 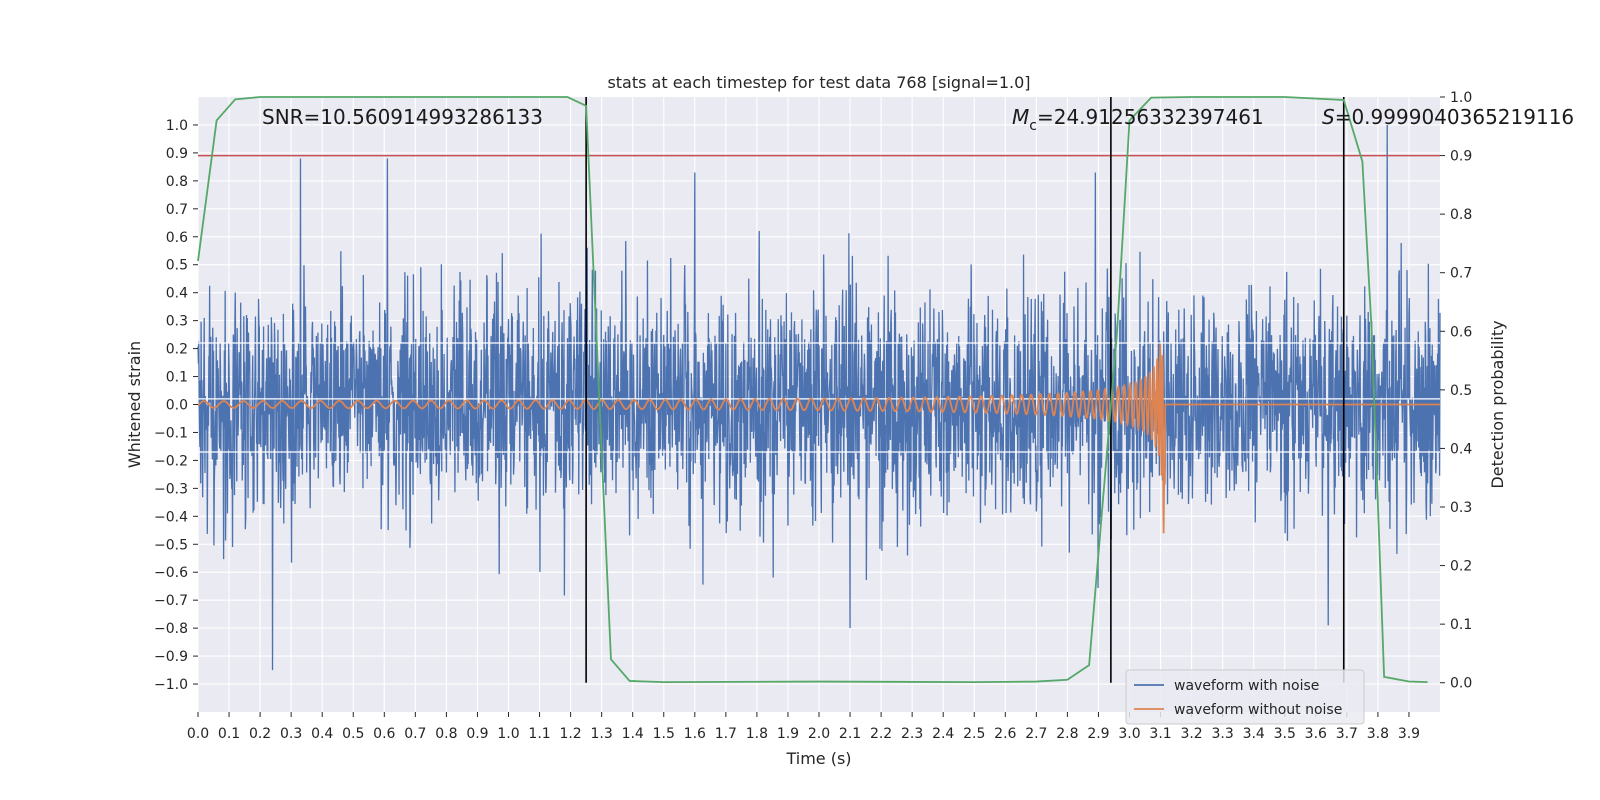 I want to click on x-tick-label: 2.5, so click(x=974, y=734).